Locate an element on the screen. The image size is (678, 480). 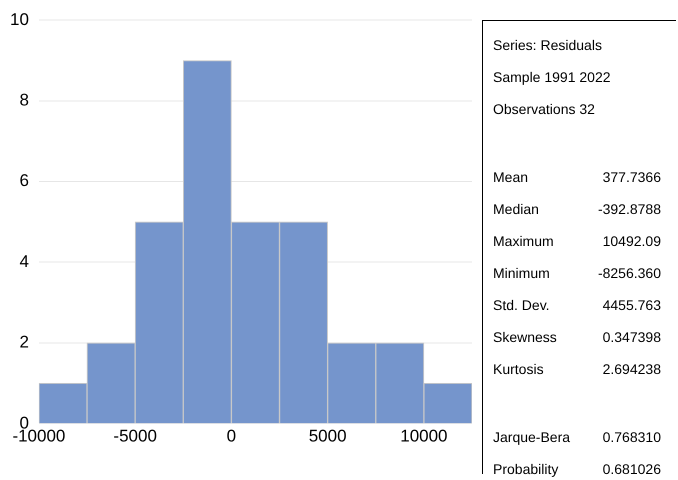
text: -392.8788 is located at coordinates (629, 209).